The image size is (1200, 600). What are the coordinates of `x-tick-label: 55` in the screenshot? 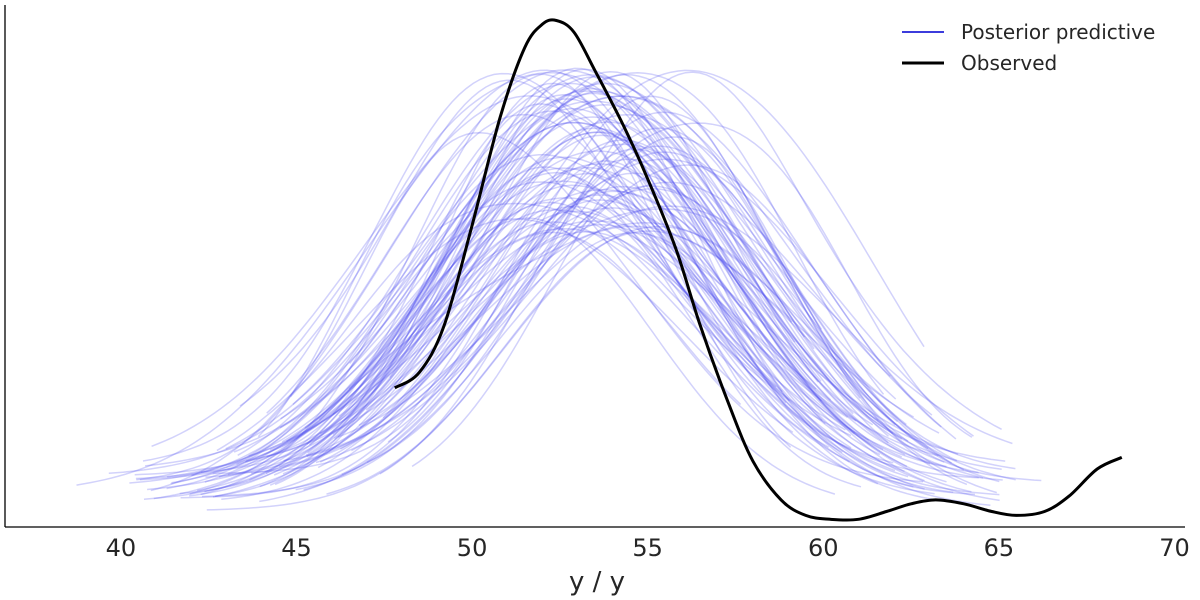 It's located at (647, 548).